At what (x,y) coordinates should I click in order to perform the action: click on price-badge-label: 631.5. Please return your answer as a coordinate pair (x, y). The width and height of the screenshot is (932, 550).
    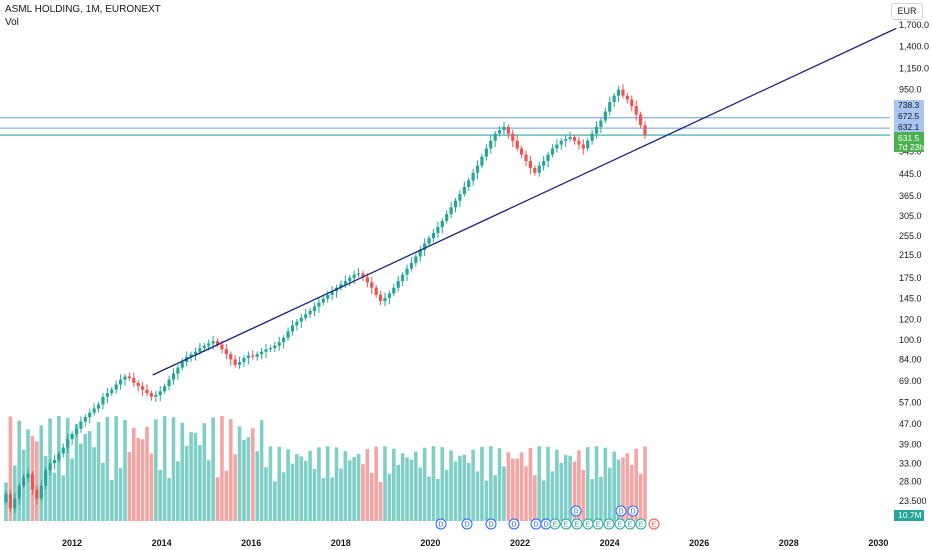
    Looking at the image, I should click on (909, 138).